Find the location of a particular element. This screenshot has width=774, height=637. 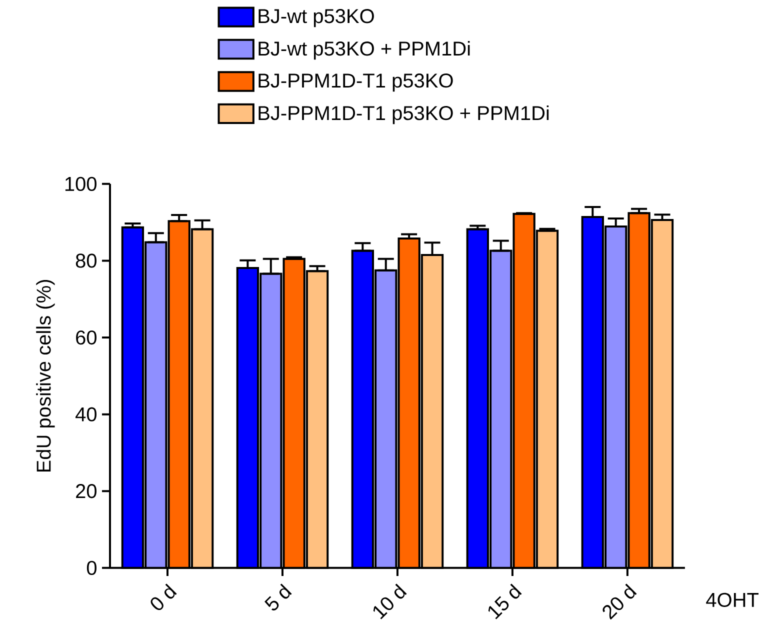

legend-label: BJ-wt p53KO is located at coordinates (316, 18).